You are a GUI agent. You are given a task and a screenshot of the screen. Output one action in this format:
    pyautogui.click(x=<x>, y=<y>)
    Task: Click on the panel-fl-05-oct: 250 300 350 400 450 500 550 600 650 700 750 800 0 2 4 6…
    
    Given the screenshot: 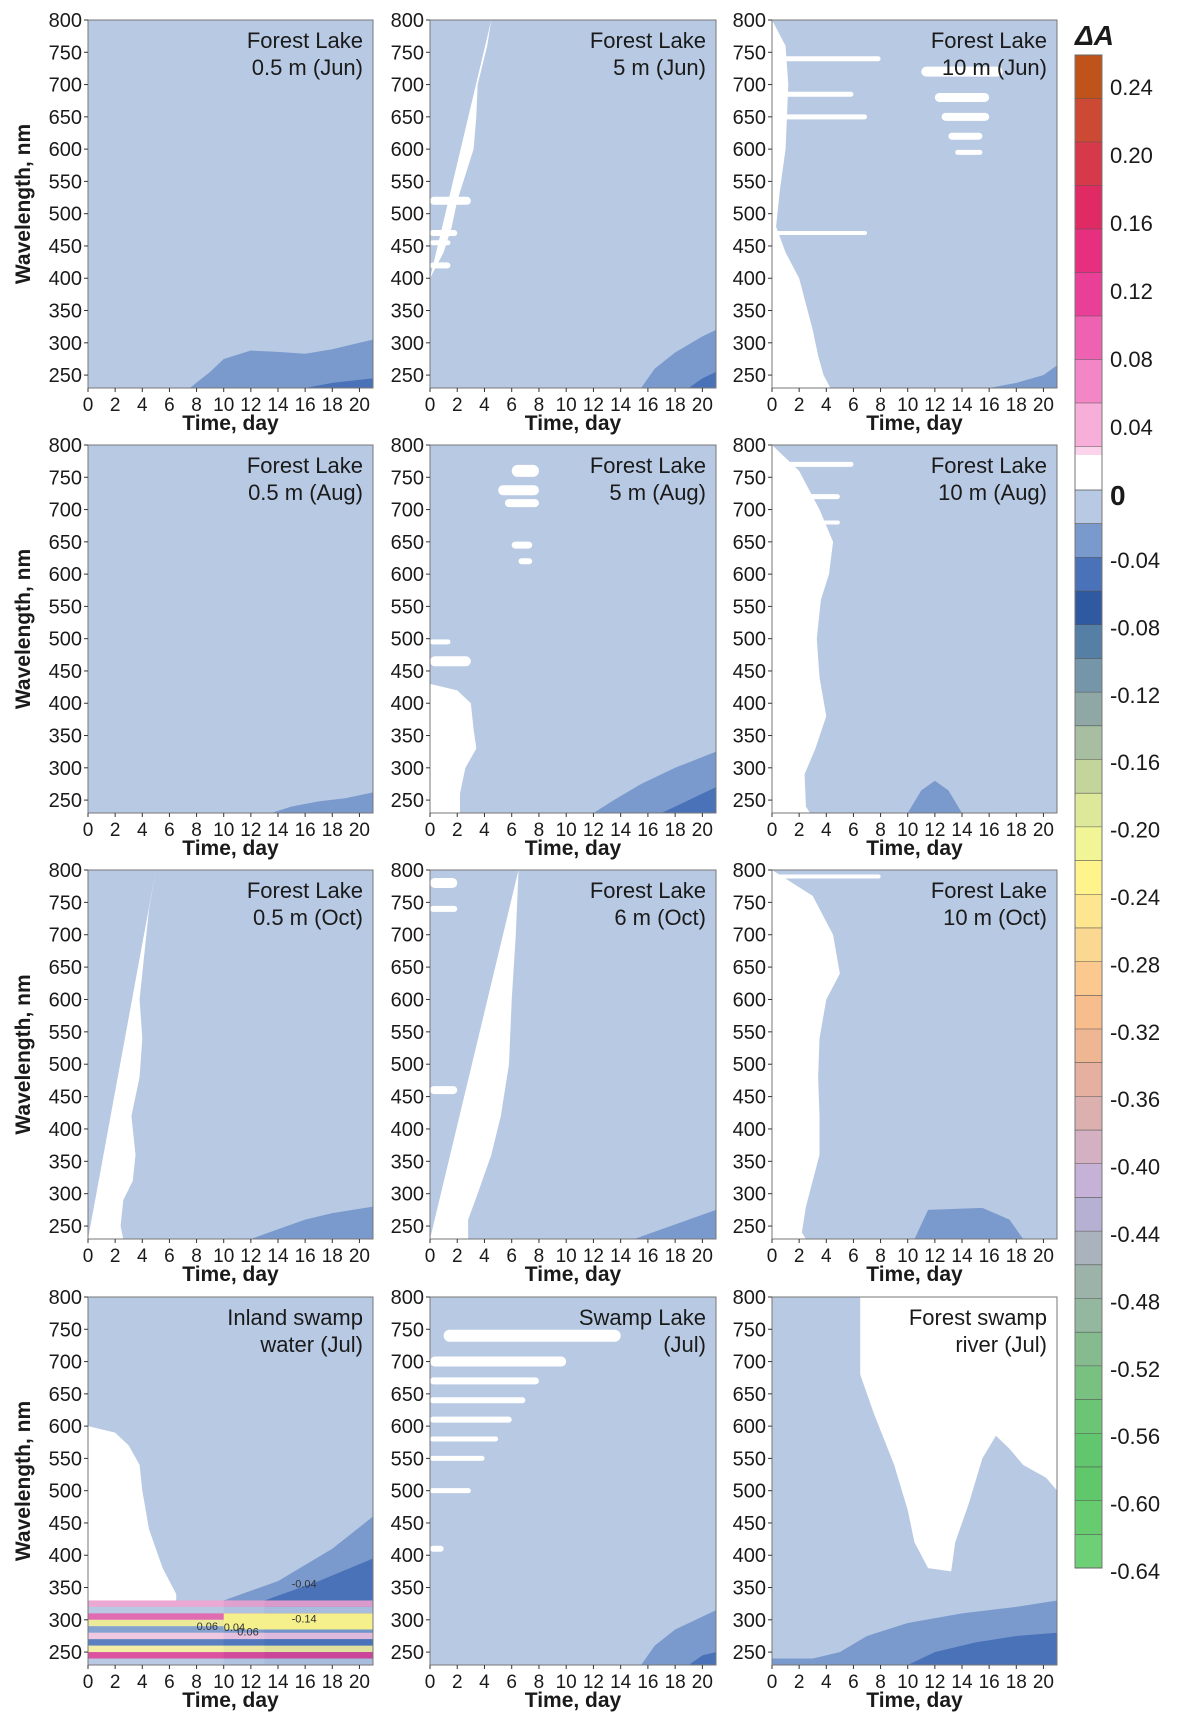 What is the action you would take?
    pyautogui.click(x=193, y=1073)
    